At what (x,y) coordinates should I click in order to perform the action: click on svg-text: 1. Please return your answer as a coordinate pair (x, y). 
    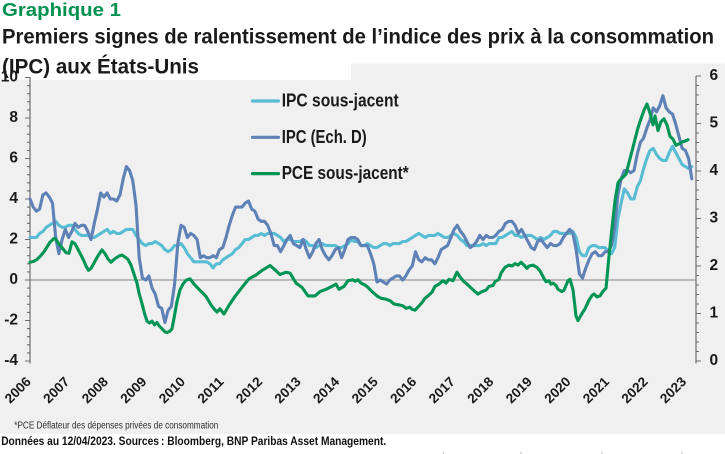
    Looking at the image, I should click on (714, 312).